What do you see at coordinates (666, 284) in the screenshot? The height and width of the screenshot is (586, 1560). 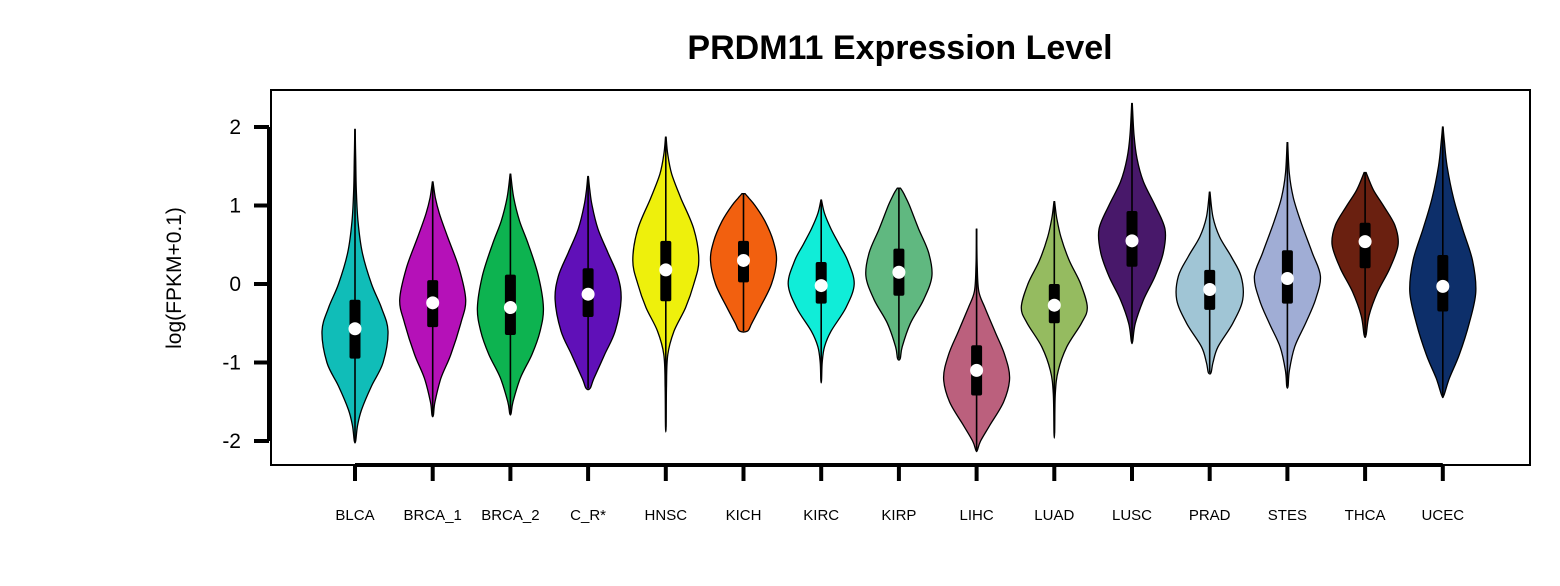 I see `violin-hnsc` at bounding box center [666, 284].